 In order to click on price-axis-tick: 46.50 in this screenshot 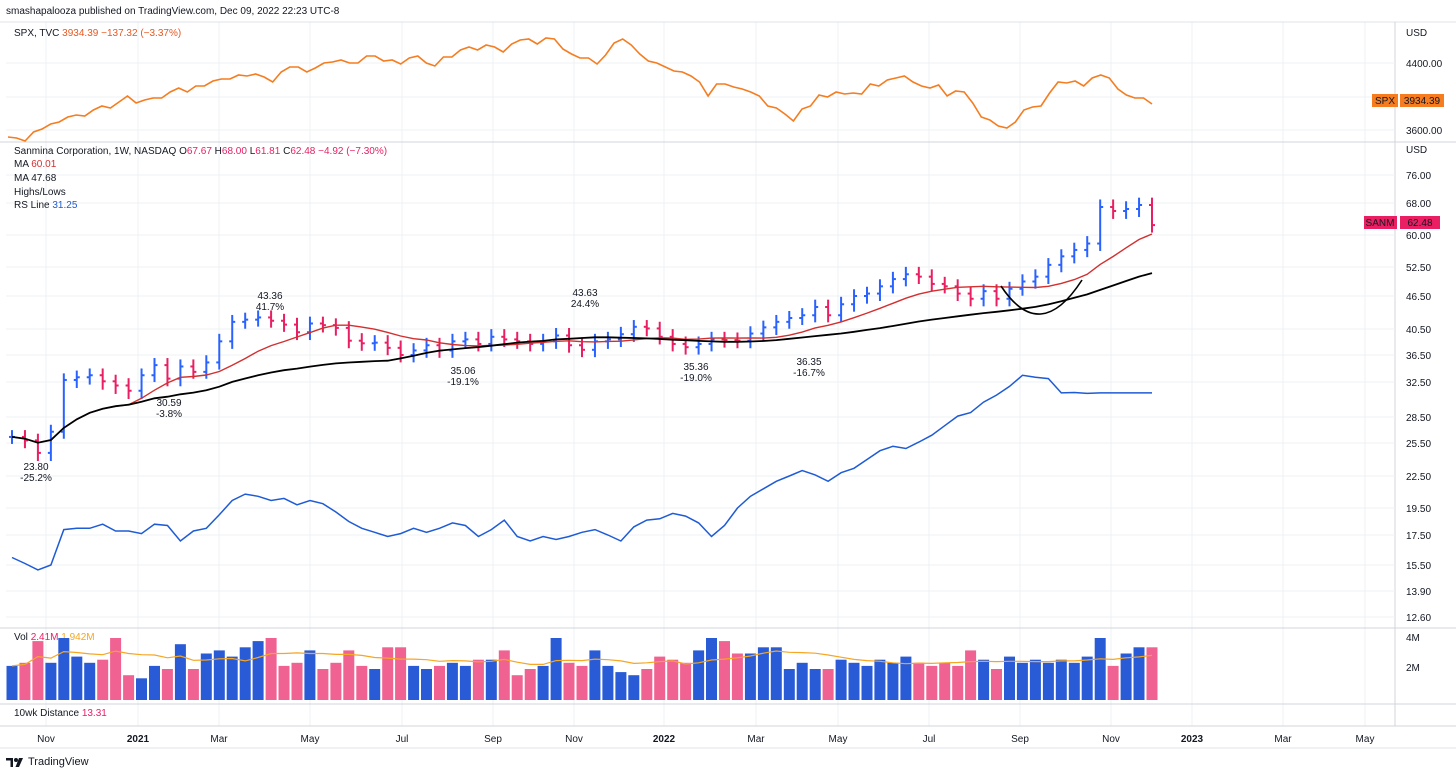, I will do `click(1418, 297)`.